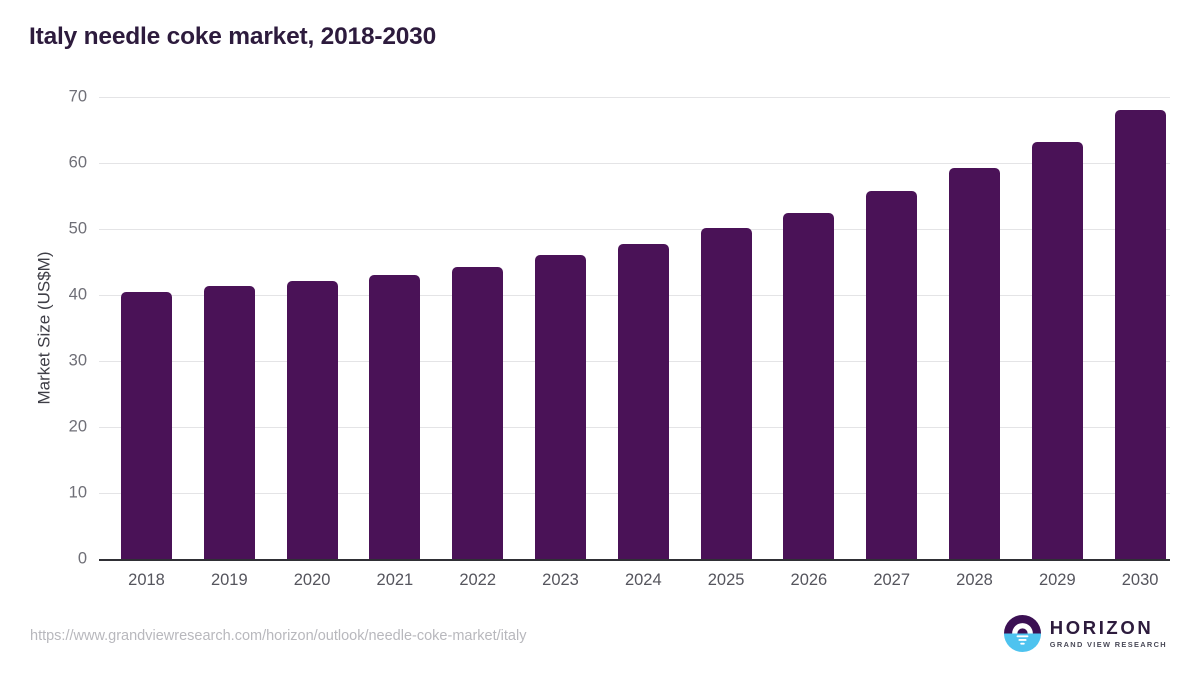 Image resolution: width=1200 pixels, height=675 pixels. What do you see at coordinates (478, 580) in the screenshot?
I see `x-tick-label-2022: 2022` at bounding box center [478, 580].